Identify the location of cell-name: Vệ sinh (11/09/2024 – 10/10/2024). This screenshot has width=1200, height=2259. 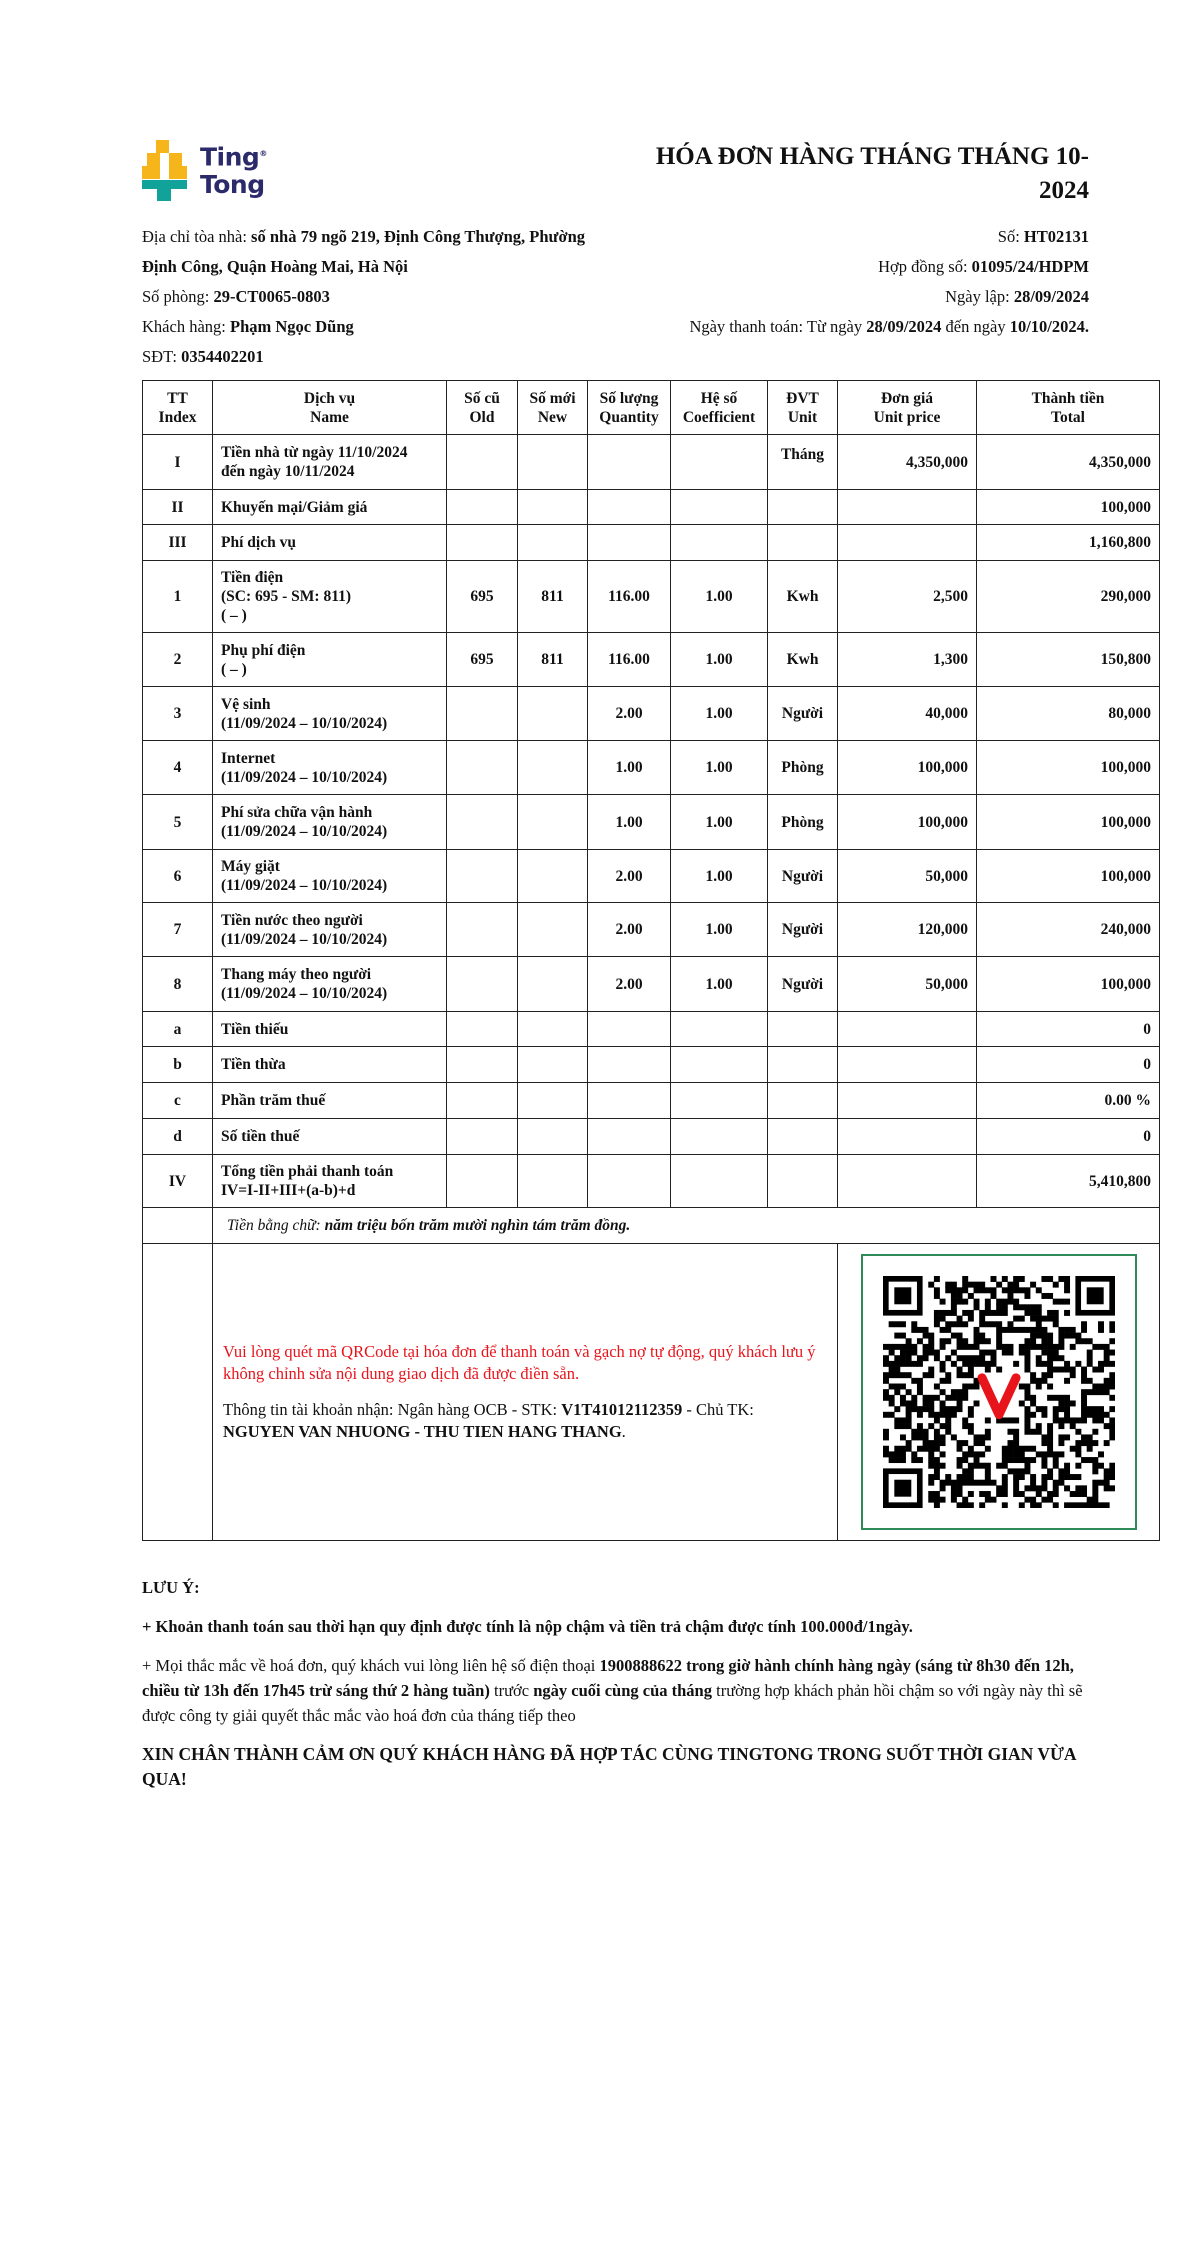
(329, 713).